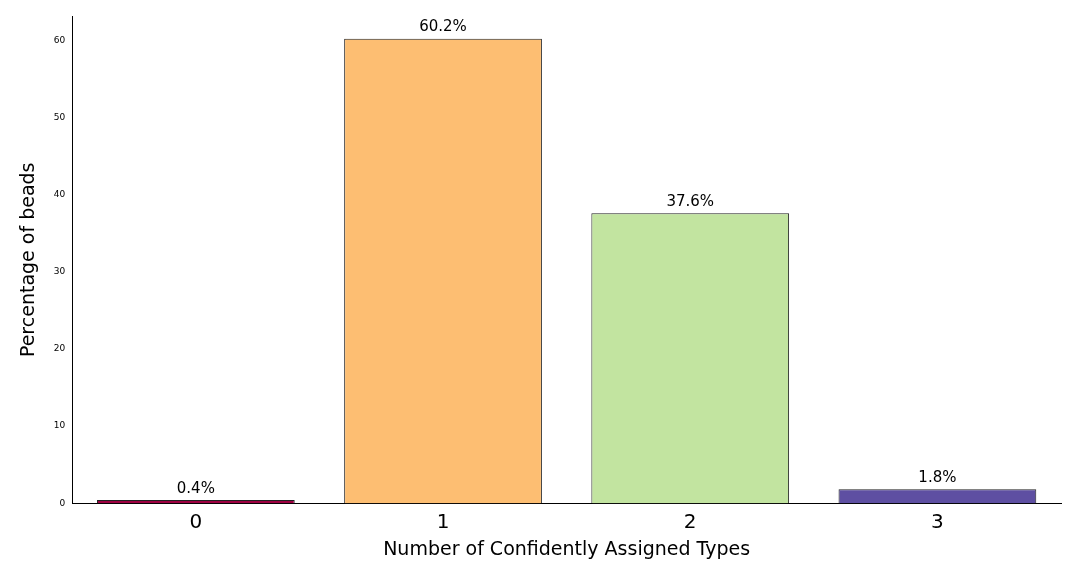 Image resolution: width=1071 pixels, height=569 pixels. I want to click on y-tick-label: 40, so click(59, 193).